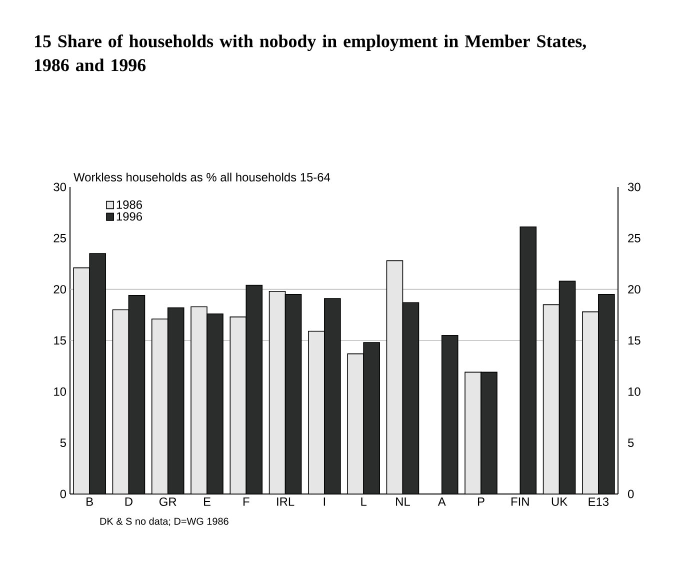  Describe the element at coordinates (634, 289) in the screenshot. I see `y2-tick-label: 20` at that location.